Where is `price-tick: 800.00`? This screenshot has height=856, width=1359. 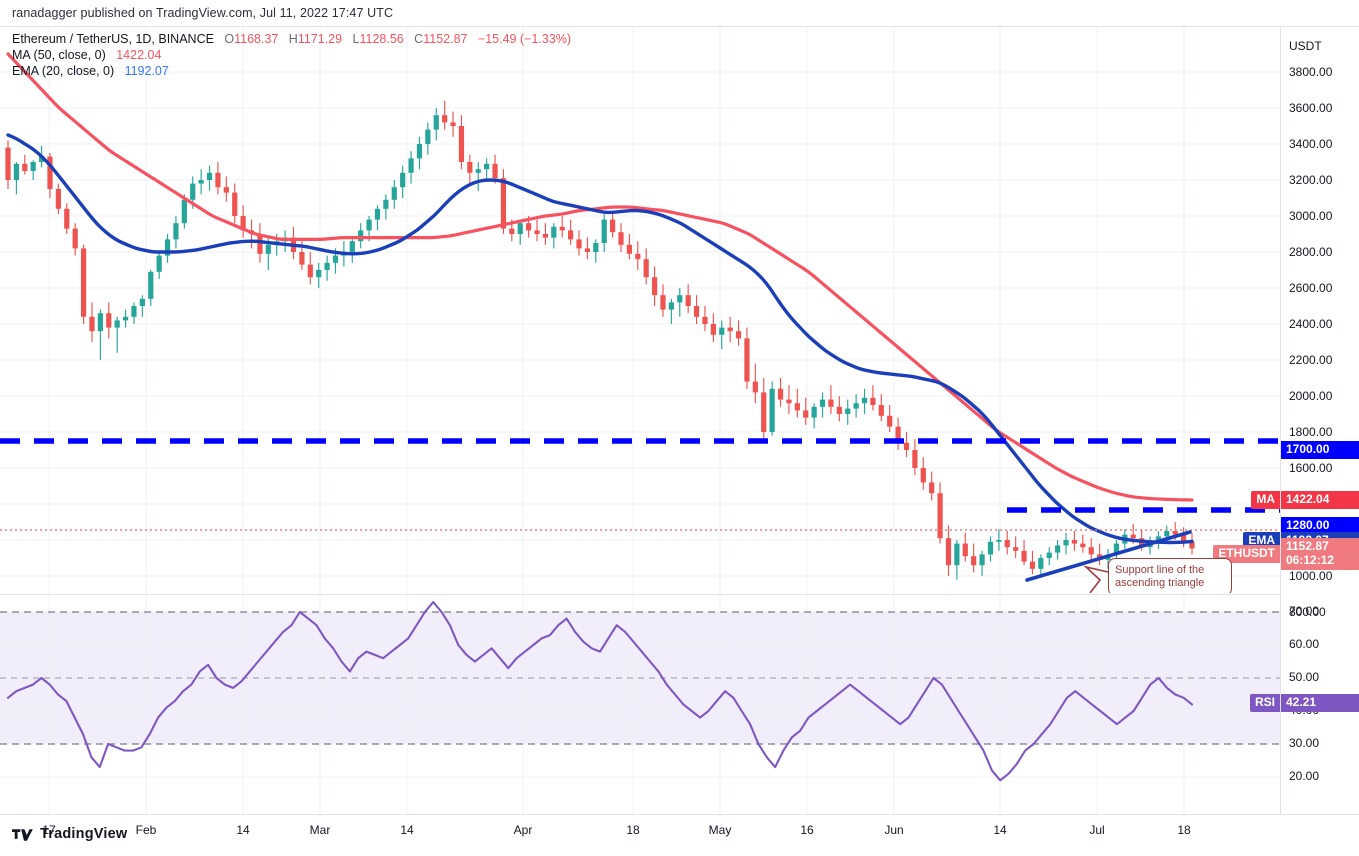 price-tick: 800.00 is located at coordinates (1307, 612).